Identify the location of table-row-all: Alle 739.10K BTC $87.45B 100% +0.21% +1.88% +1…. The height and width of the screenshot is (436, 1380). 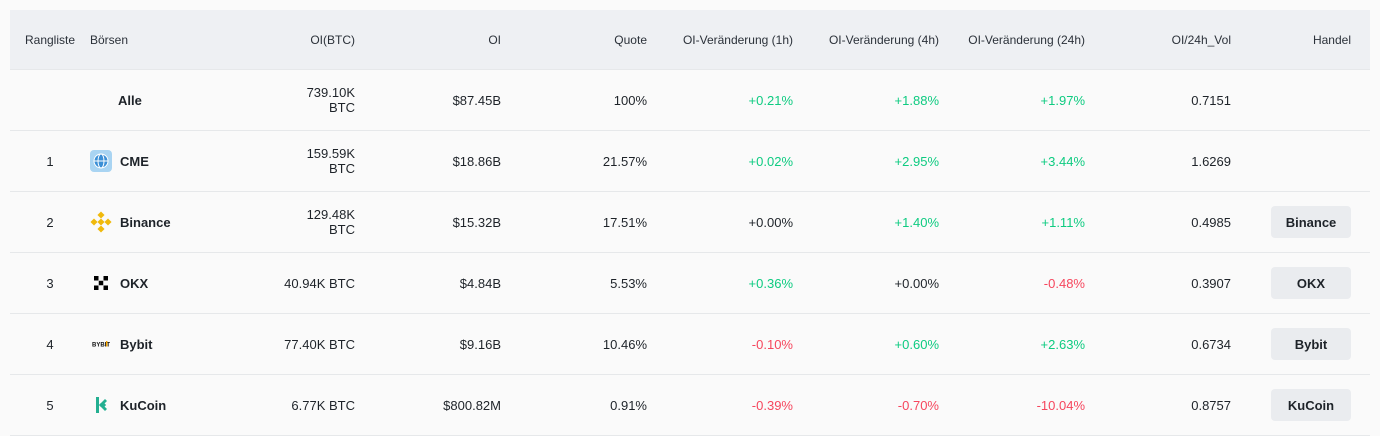
(690, 100).